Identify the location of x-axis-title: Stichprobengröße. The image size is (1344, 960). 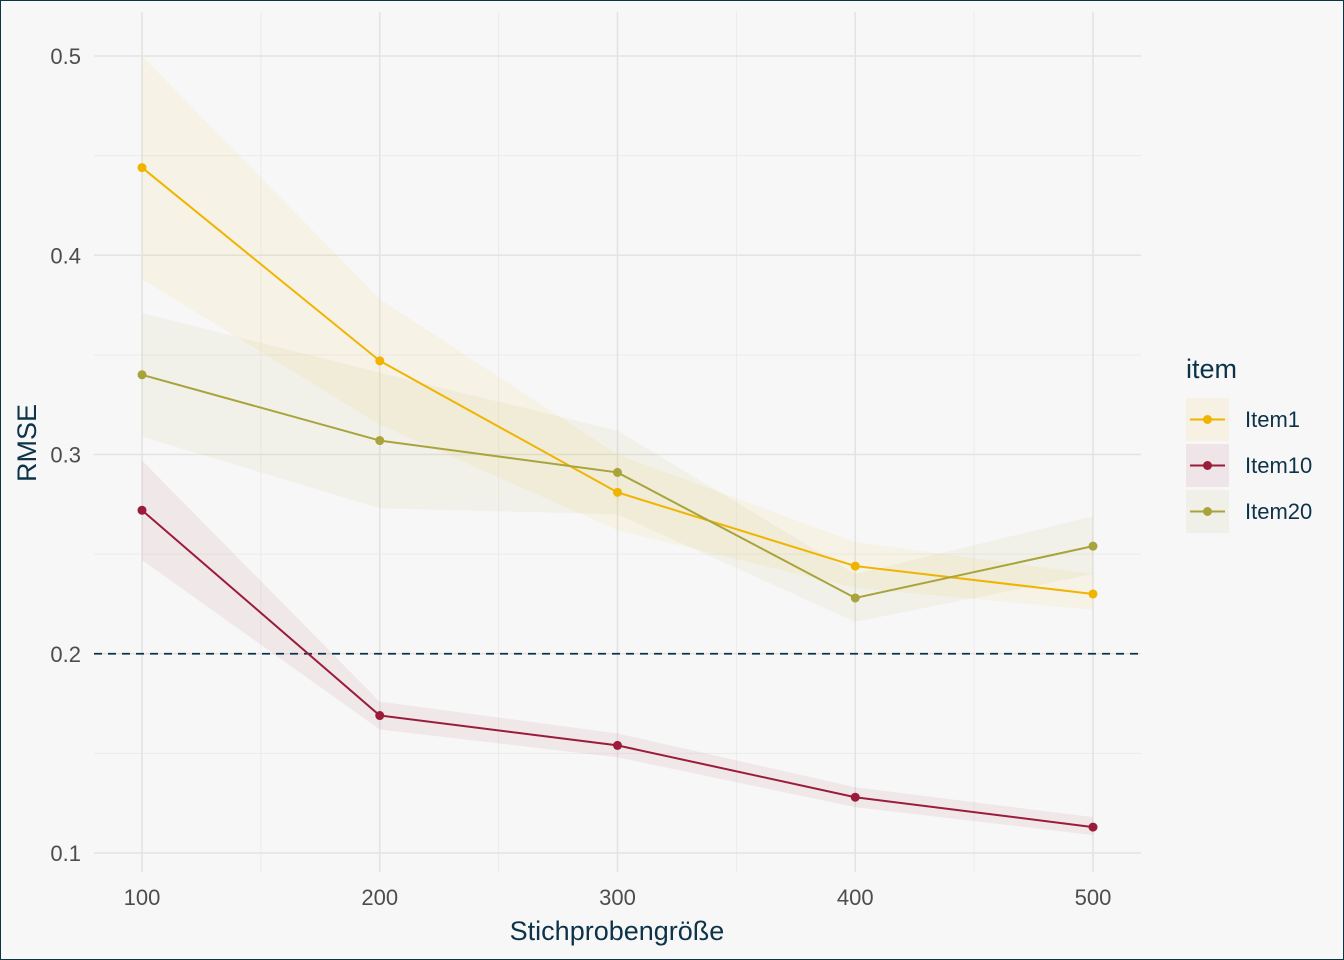
(617, 931).